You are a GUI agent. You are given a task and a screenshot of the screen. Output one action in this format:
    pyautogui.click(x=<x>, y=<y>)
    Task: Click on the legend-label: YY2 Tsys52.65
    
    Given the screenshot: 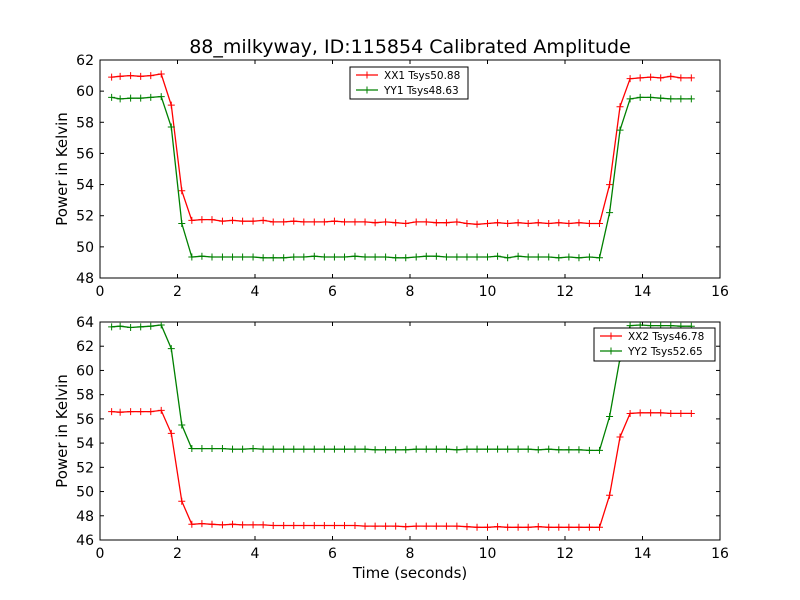 What is the action you would take?
    pyautogui.click(x=665, y=352)
    